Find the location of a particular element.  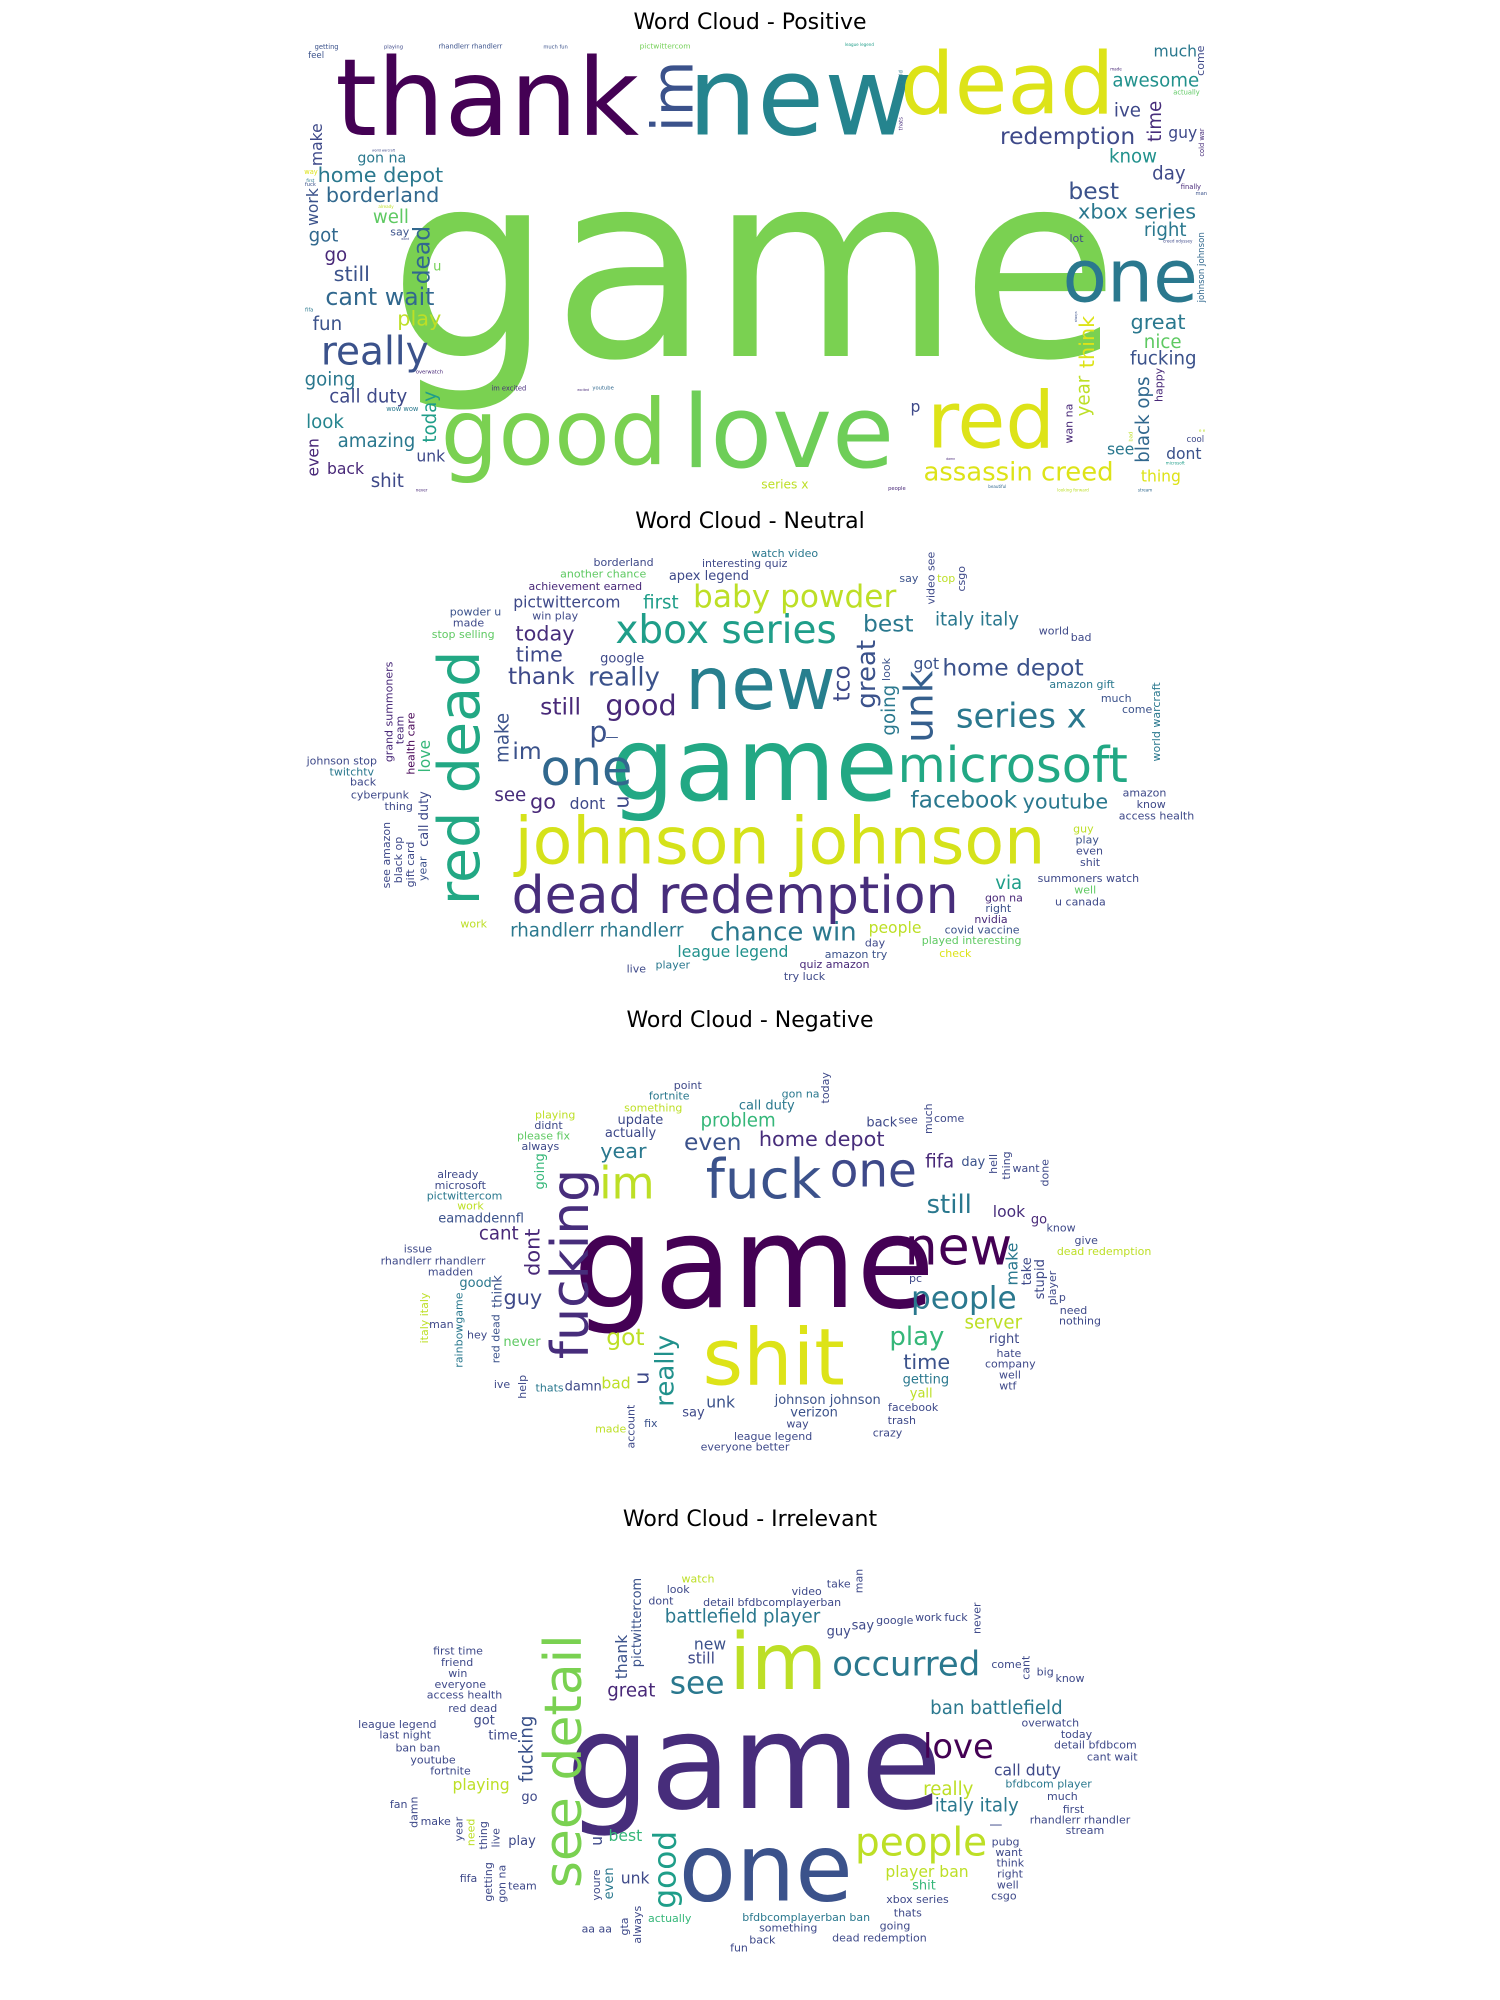

cloud-word: video see is located at coordinates (931, 577).